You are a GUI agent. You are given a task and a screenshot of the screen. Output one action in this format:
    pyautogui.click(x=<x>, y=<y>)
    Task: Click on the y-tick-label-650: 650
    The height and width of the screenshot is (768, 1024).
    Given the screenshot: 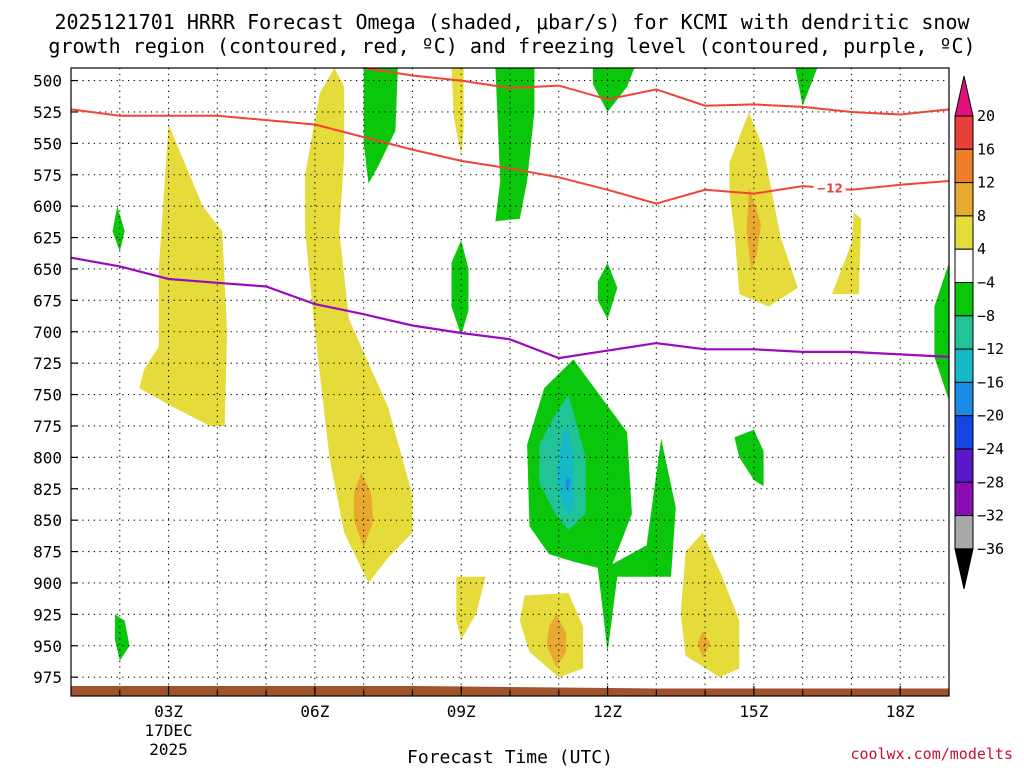 What is the action you would take?
    pyautogui.click(x=47, y=269)
    